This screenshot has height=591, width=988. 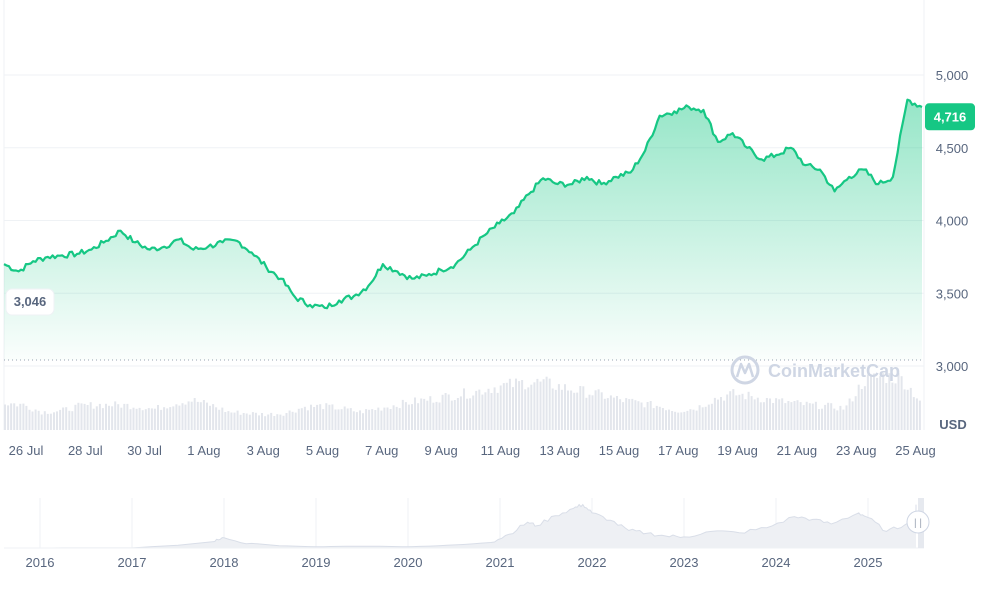 What do you see at coordinates (316, 562) in the screenshot?
I see `overview-x-tick-label: 2019` at bounding box center [316, 562].